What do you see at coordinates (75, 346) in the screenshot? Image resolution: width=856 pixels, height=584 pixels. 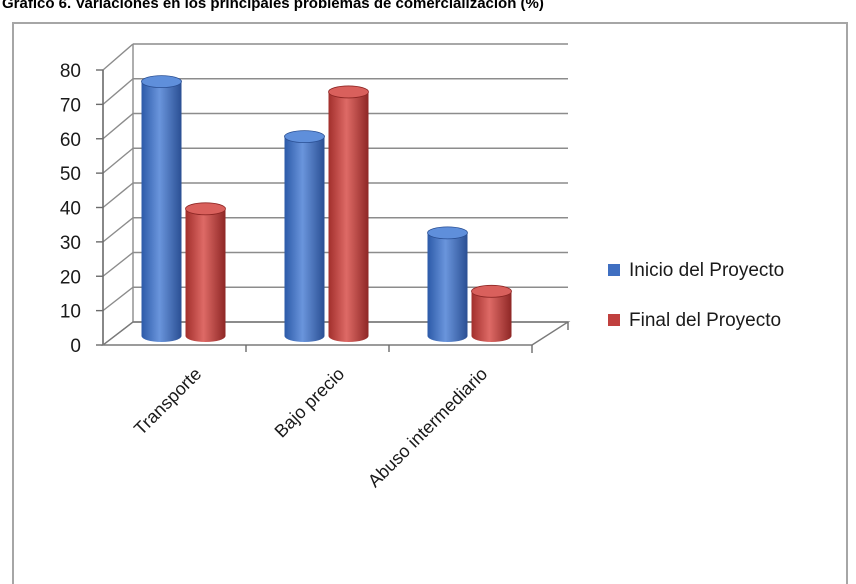 I see `y-tick-label: 0` at bounding box center [75, 346].